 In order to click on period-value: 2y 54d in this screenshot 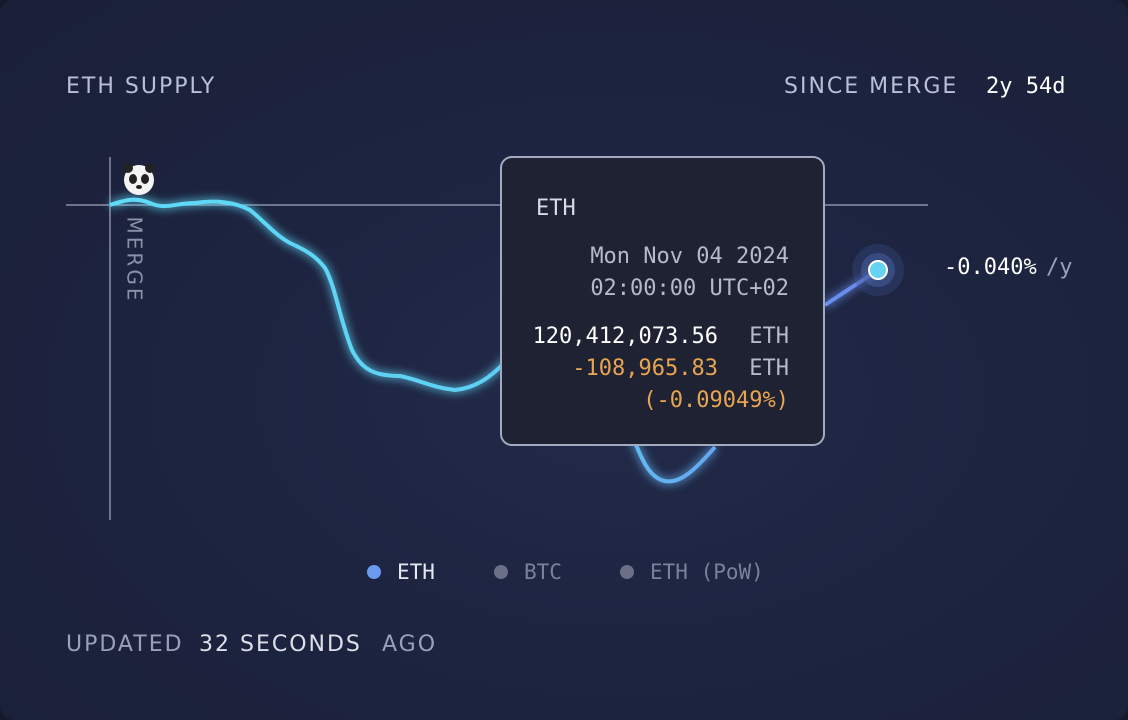, I will do `click(1026, 86)`.